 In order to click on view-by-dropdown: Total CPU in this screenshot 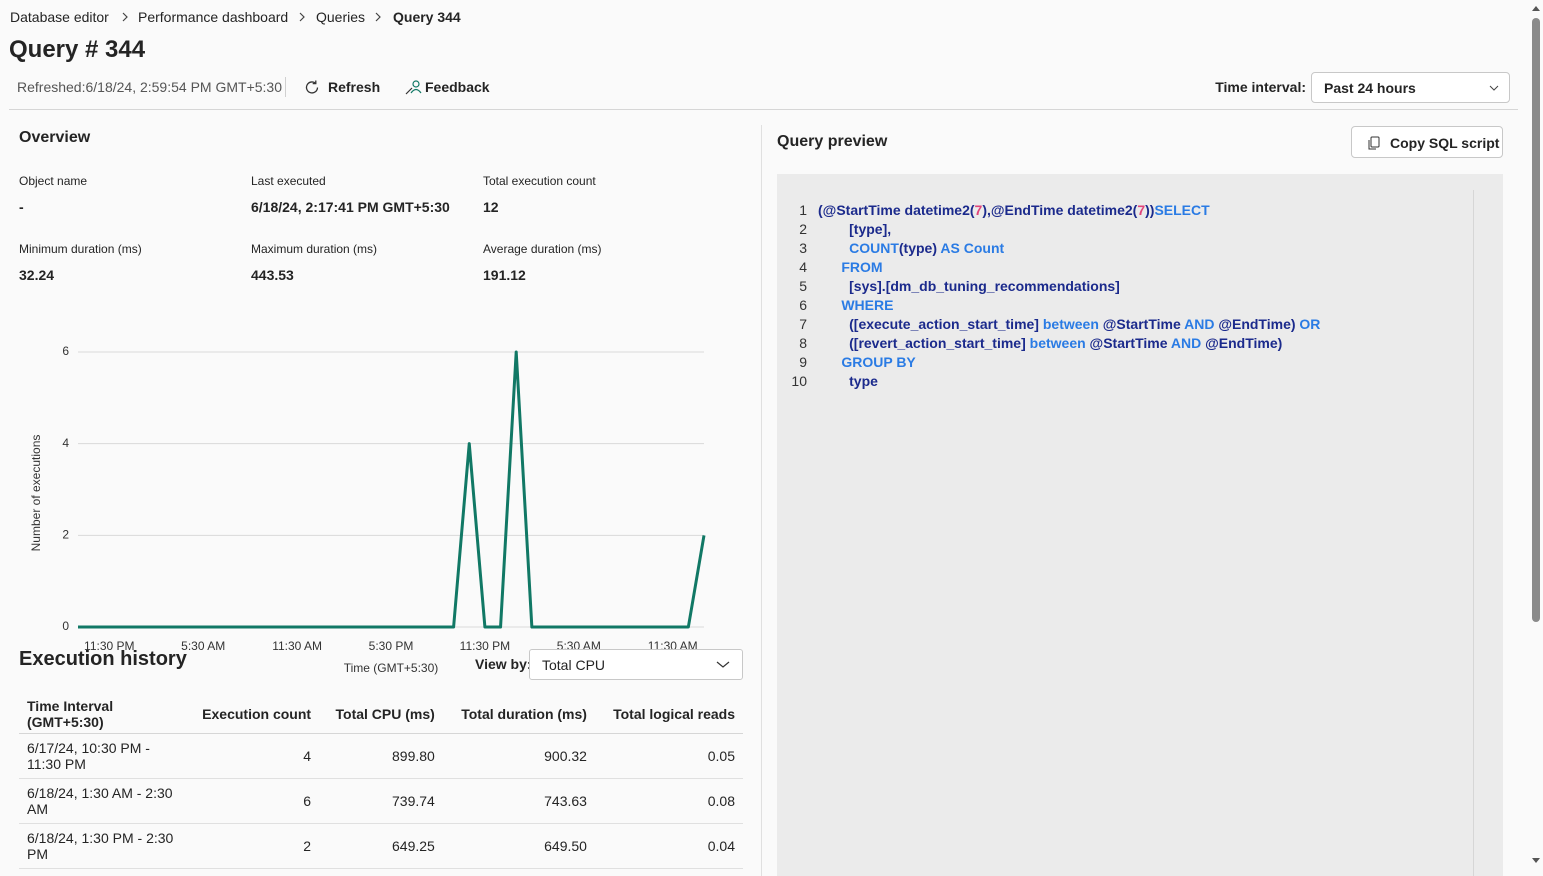, I will do `click(636, 664)`.